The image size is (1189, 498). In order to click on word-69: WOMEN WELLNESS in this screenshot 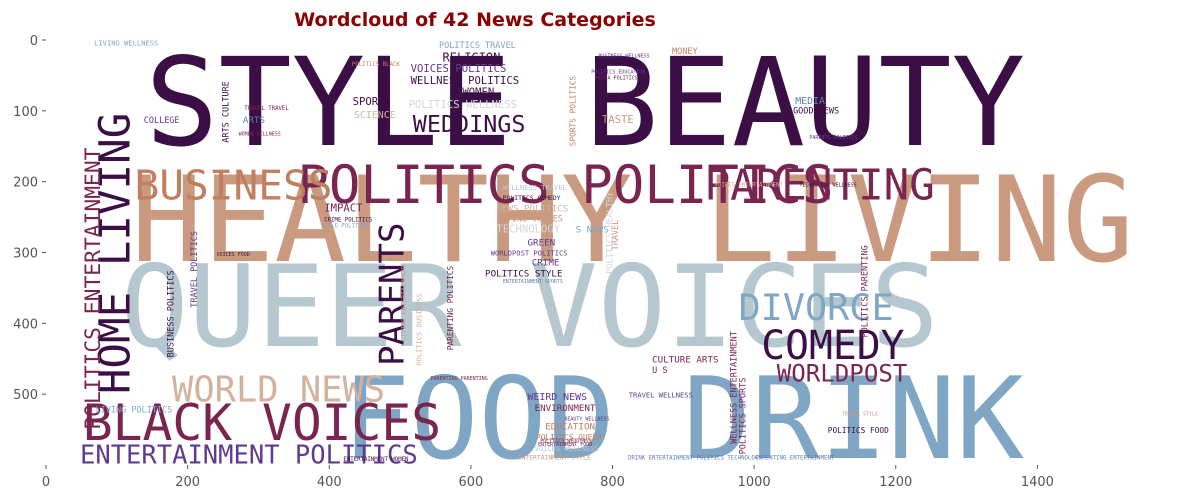, I will do `click(260, 135)`.